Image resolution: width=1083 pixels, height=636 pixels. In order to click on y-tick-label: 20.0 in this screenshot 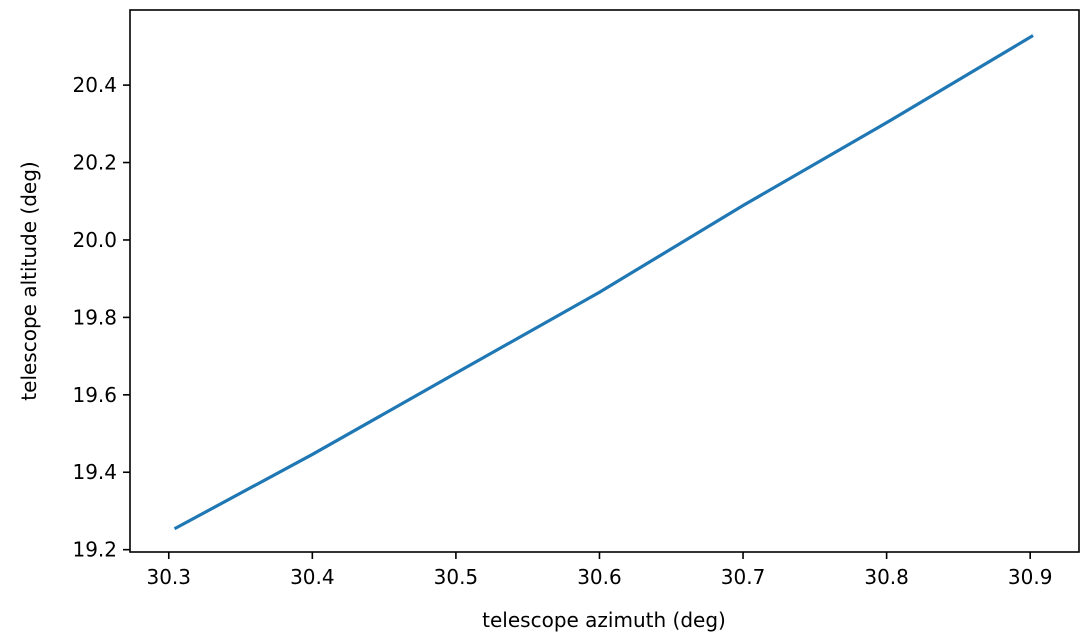, I will do `click(94, 240)`.